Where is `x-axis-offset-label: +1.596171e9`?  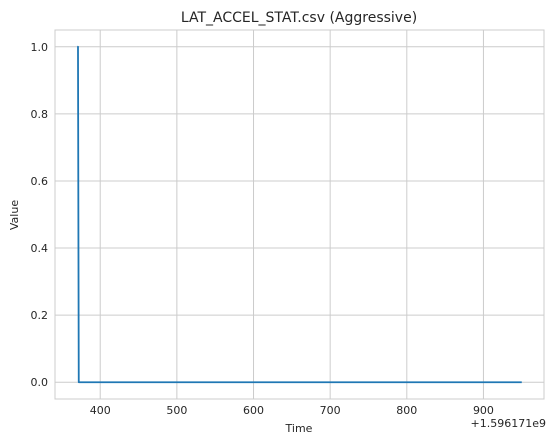
x-axis-offset-label: +1.596171e9 is located at coordinates (508, 423).